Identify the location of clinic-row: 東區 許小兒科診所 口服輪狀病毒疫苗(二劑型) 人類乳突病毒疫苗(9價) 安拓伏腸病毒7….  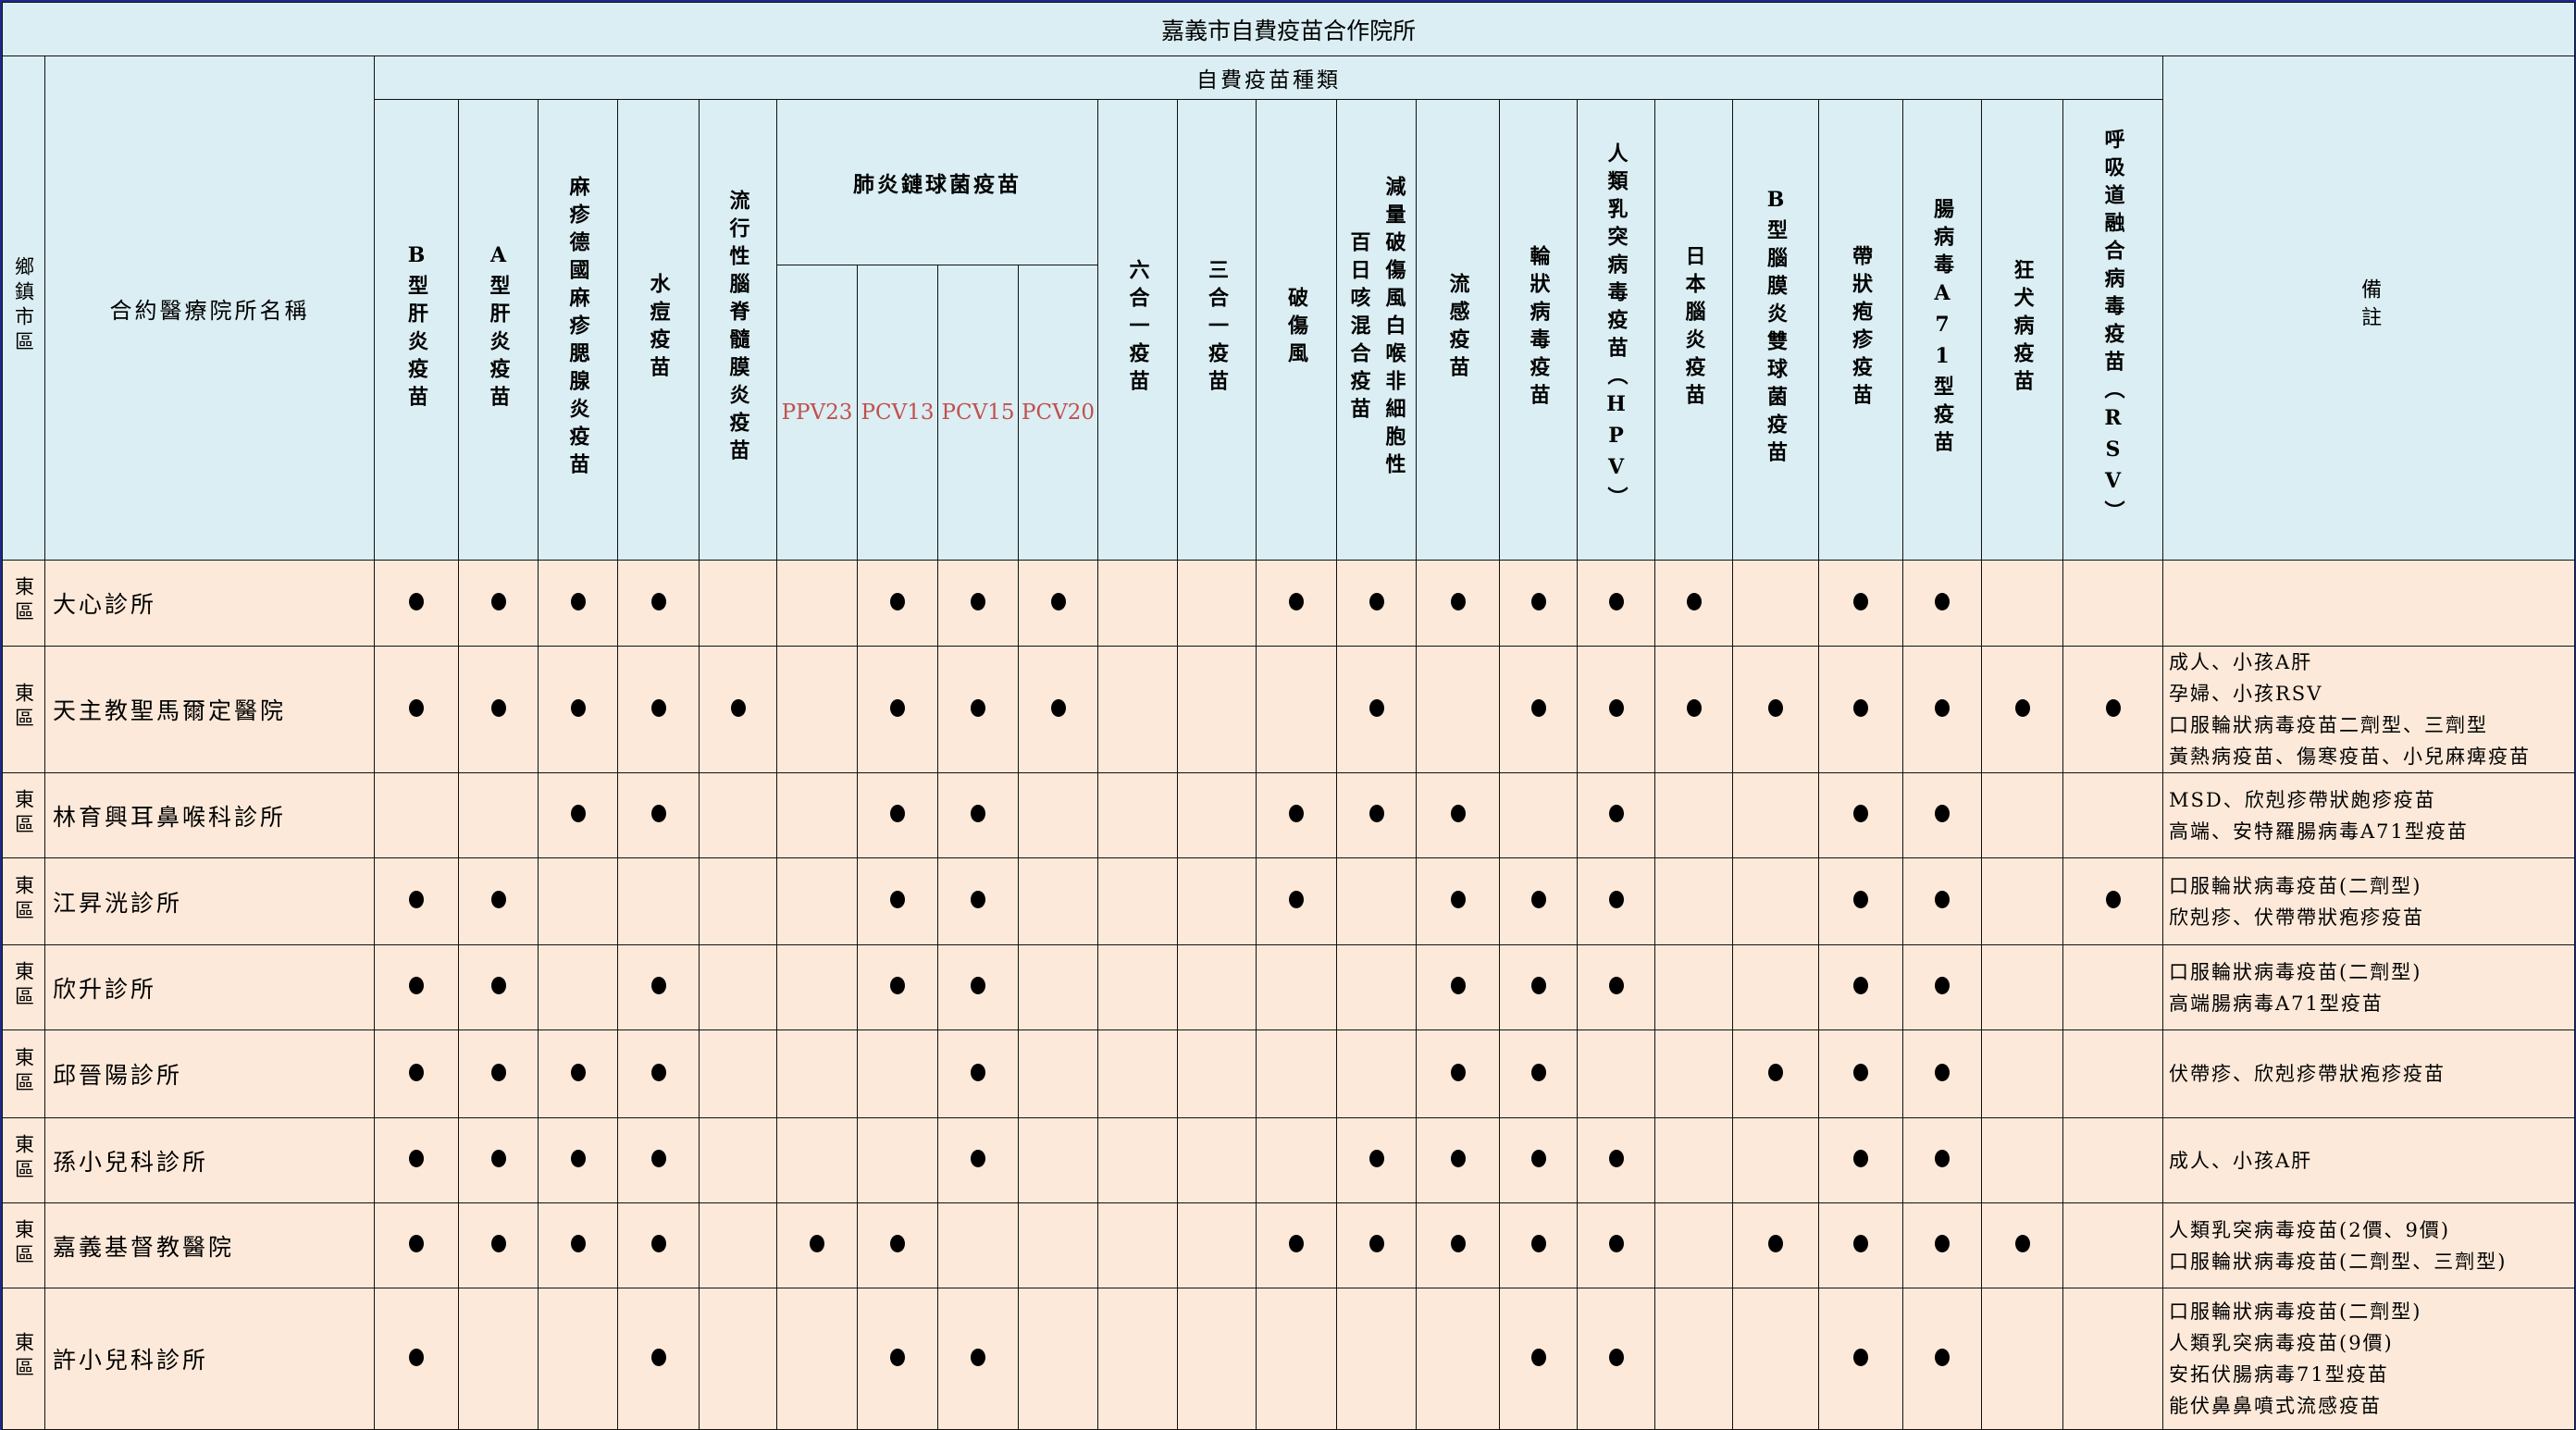
(1289, 1359).